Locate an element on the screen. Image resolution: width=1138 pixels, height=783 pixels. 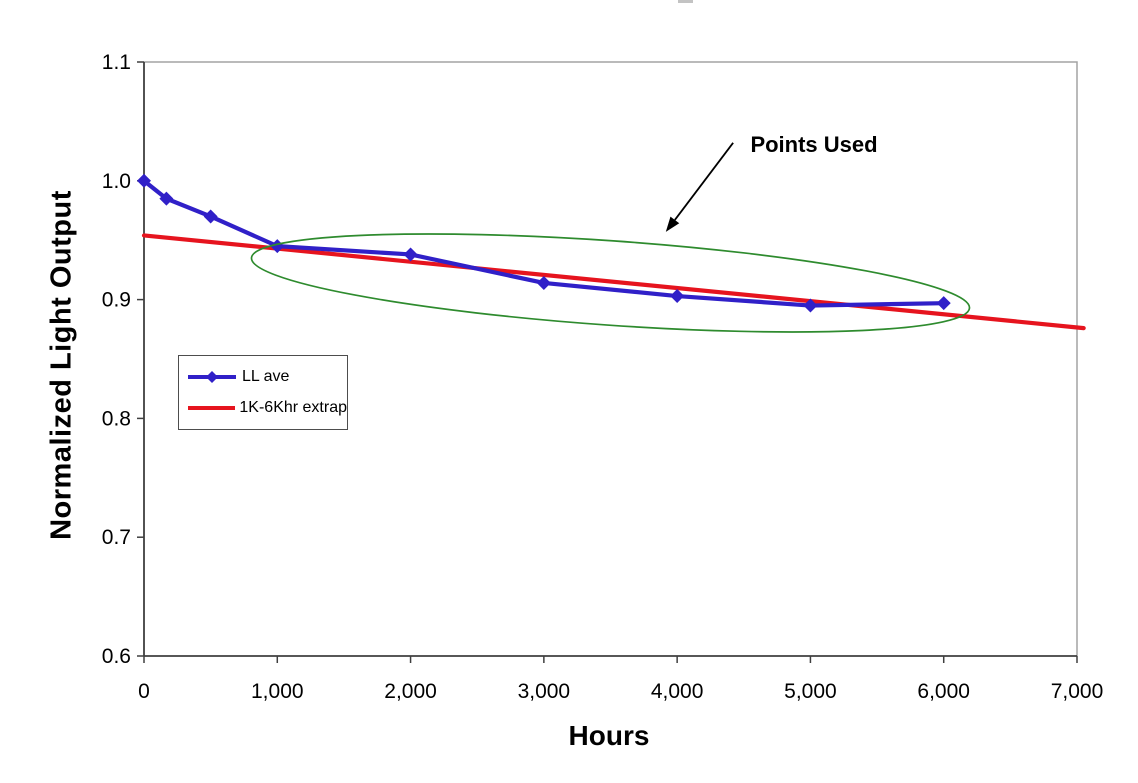
y-tick-label: 0.8 is located at coordinates (116, 418).